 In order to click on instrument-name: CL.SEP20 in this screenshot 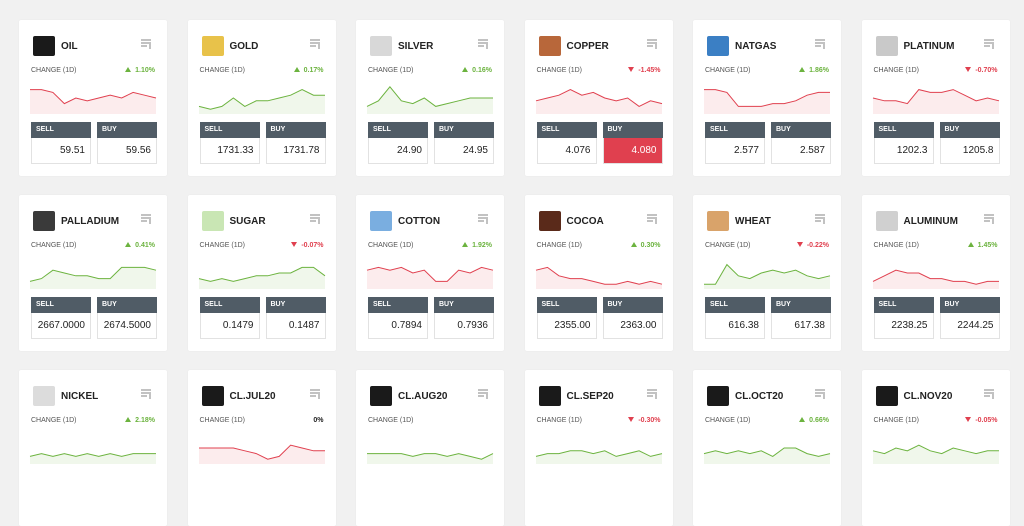, I will do `click(590, 396)`.